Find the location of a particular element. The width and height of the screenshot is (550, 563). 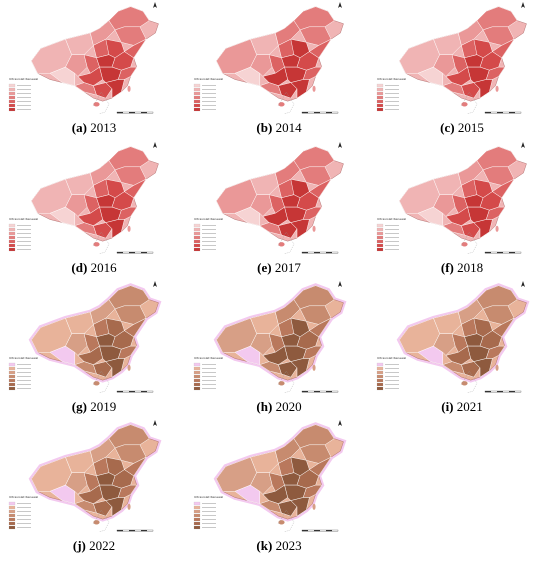

panel-year: 2014 is located at coordinates (287, 127).